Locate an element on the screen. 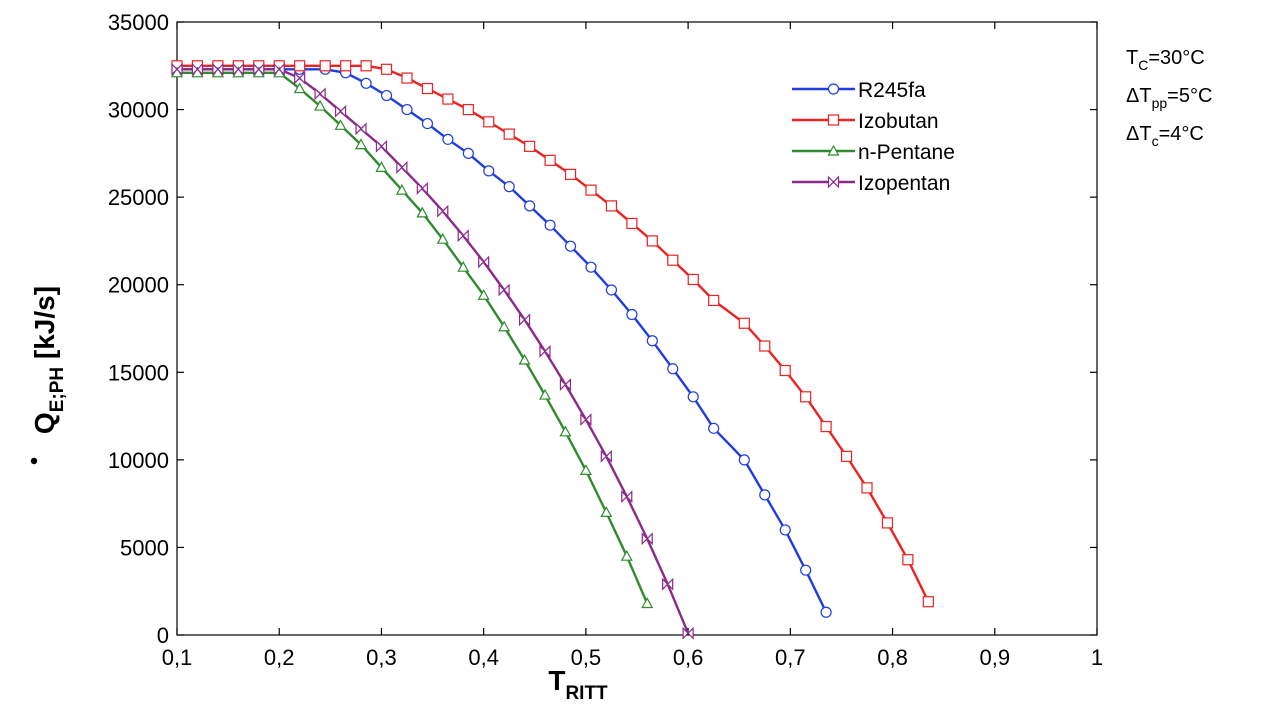 This screenshot has width=1261, height=716. legend-item-r245fa: R245fa is located at coordinates (859, 90).